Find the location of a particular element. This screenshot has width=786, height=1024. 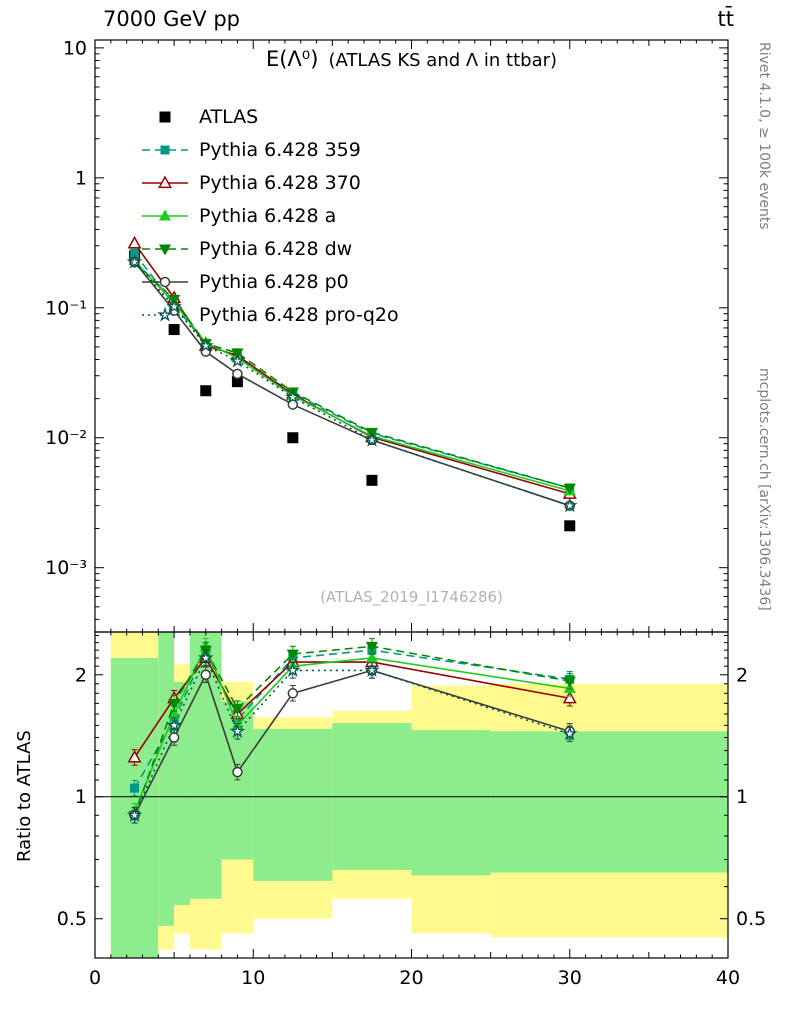

legend-item: Pythia 6.428 pro-q2o is located at coordinates (270, 314).